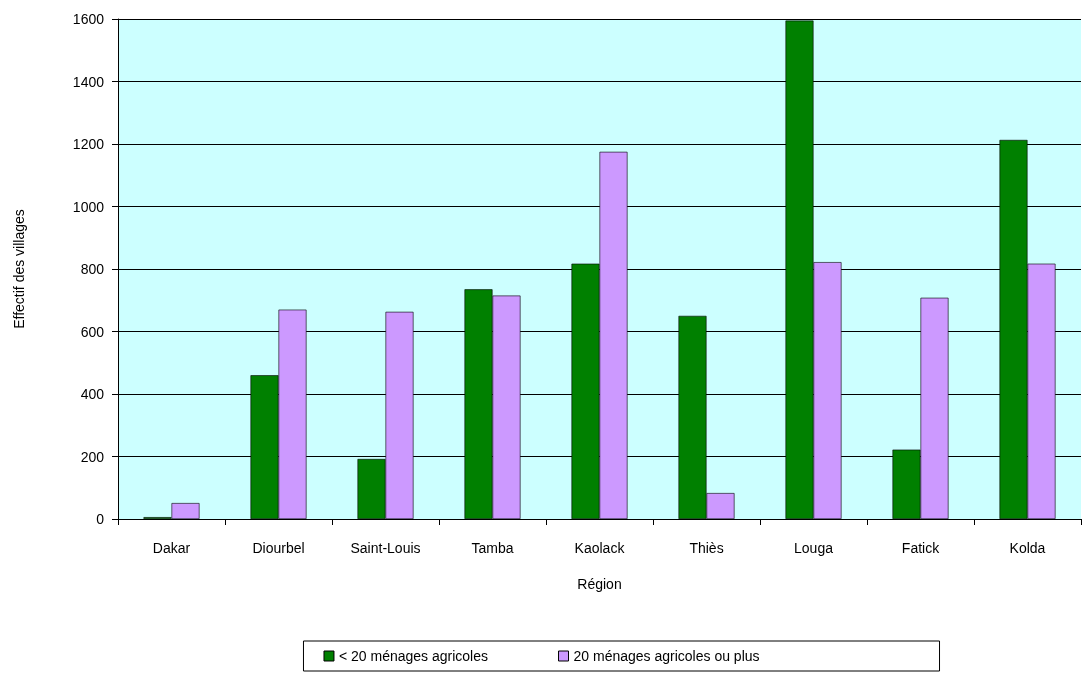 This screenshot has height=693, width=1083. I want to click on x-tick-label: Thiès, so click(706, 548).